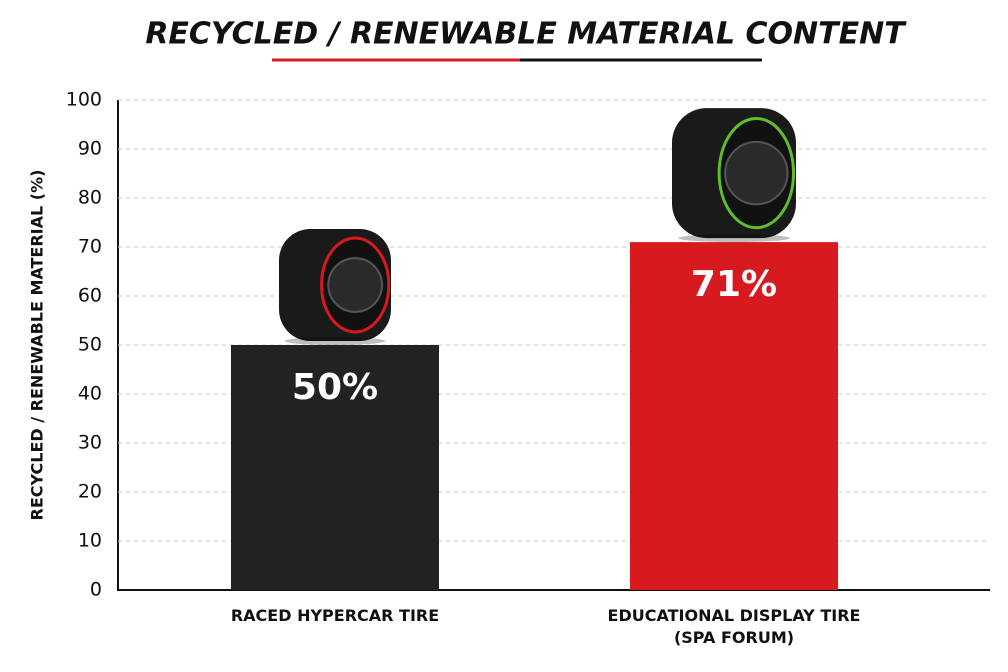  Describe the element at coordinates (90, 198) in the screenshot. I see `y-tick-label: 80` at that location.